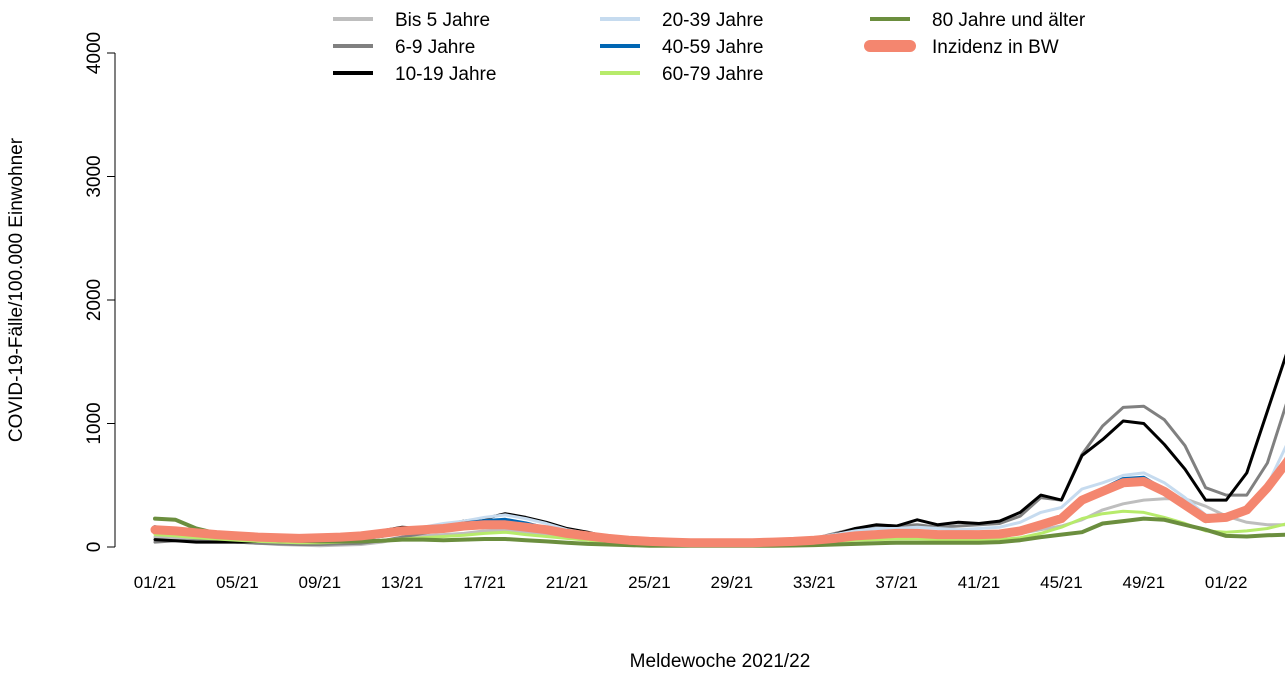  Describe the element at coordinates (442, 20) in the screenshot. I see `legend-label: Bis 5 Jahre` at that location.